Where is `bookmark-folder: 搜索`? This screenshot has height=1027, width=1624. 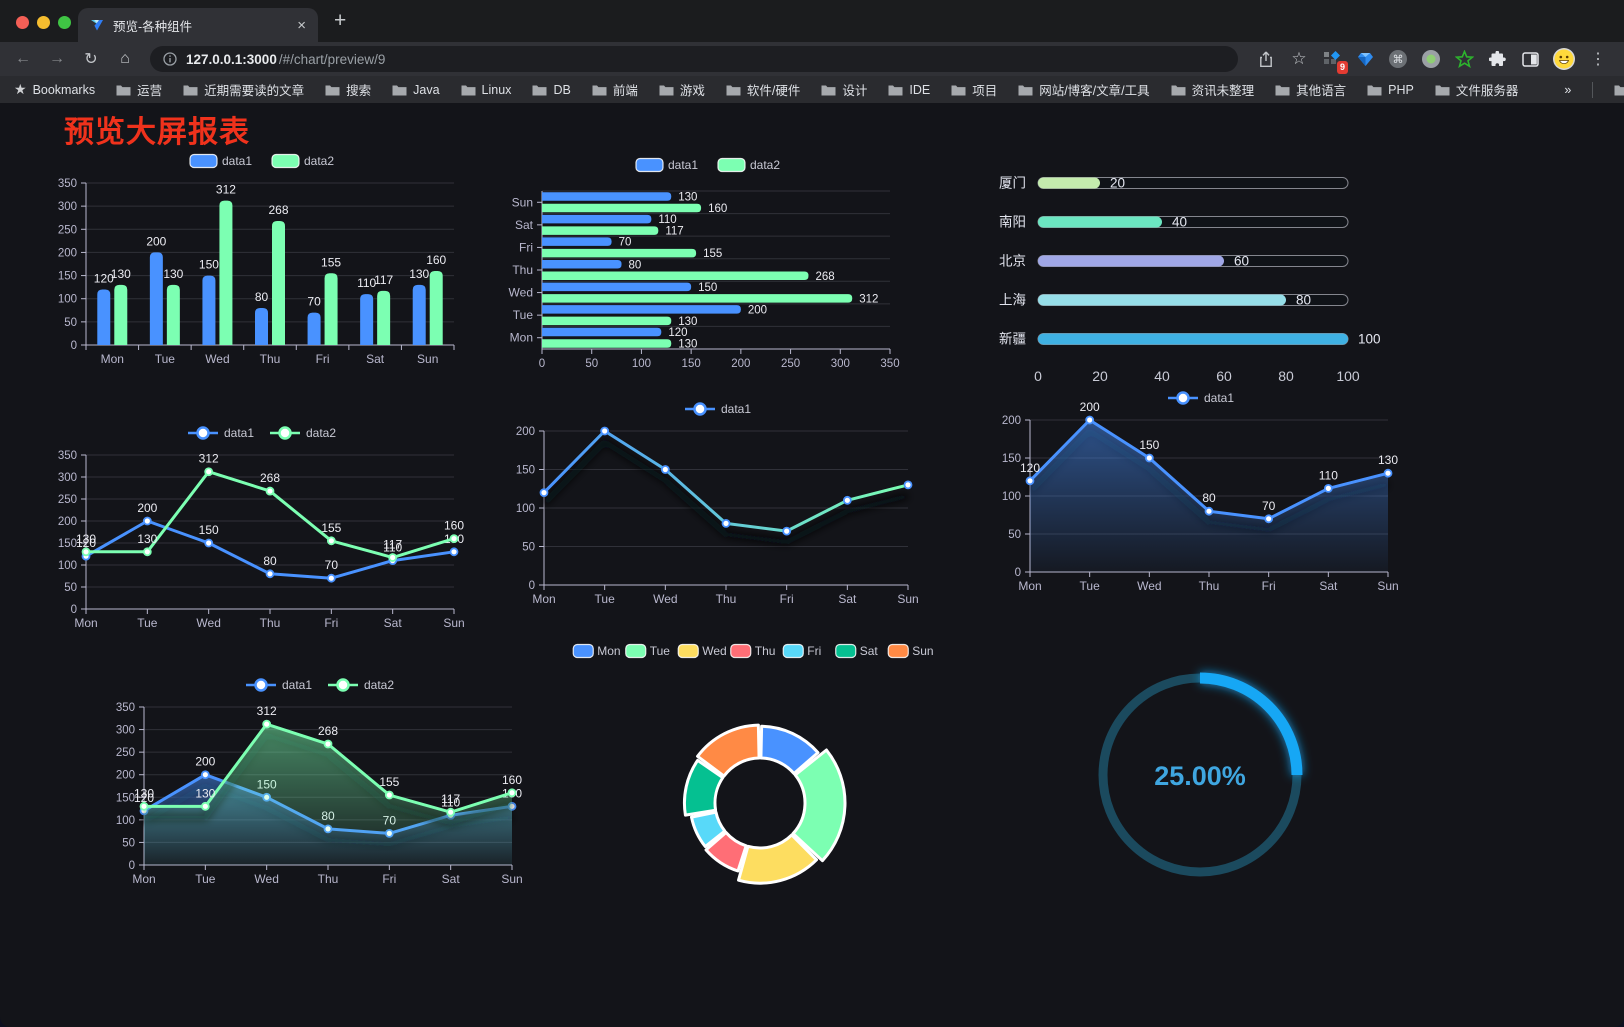
bookmark-folder: 搜索 is located at coordinates (348, 89).